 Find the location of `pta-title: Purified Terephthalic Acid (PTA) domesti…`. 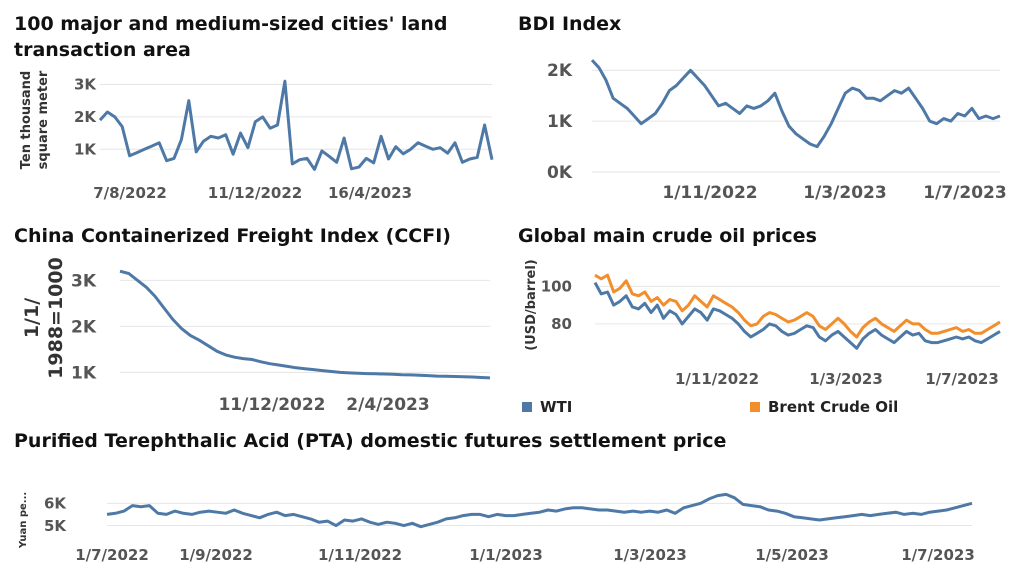

pta-title: Purified Terephthalic Acid (PTA) domesti… is located at coordinates (370, 441).